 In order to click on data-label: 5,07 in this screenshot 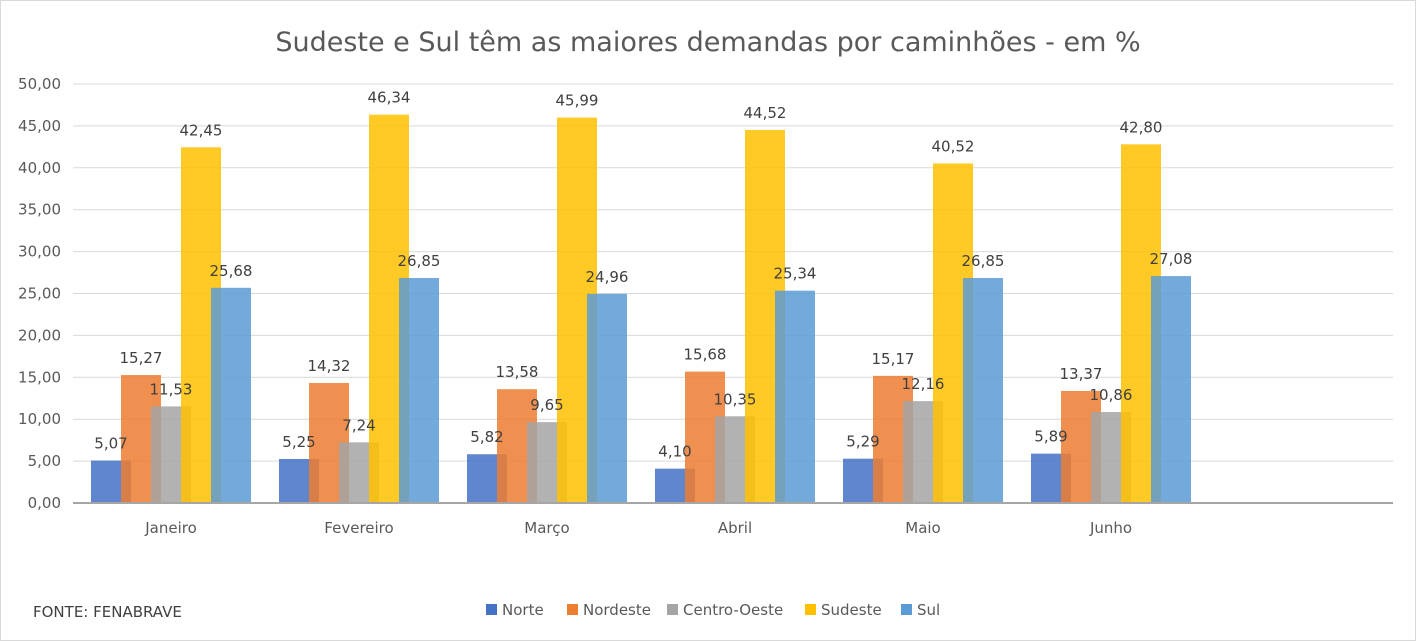, I will do `click(110, 444)`.